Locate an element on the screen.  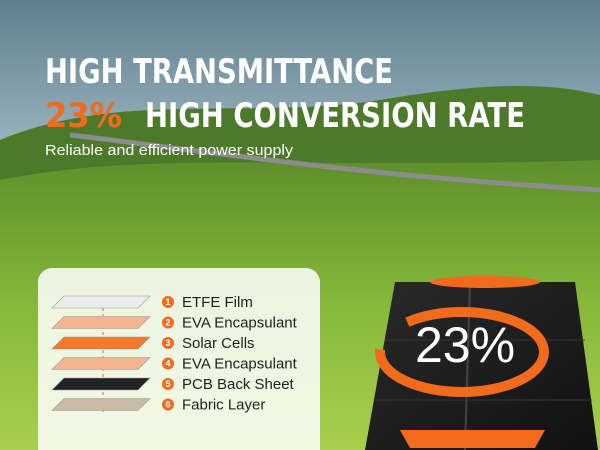
layer-number: 1 is located at coordinates (167, 302).